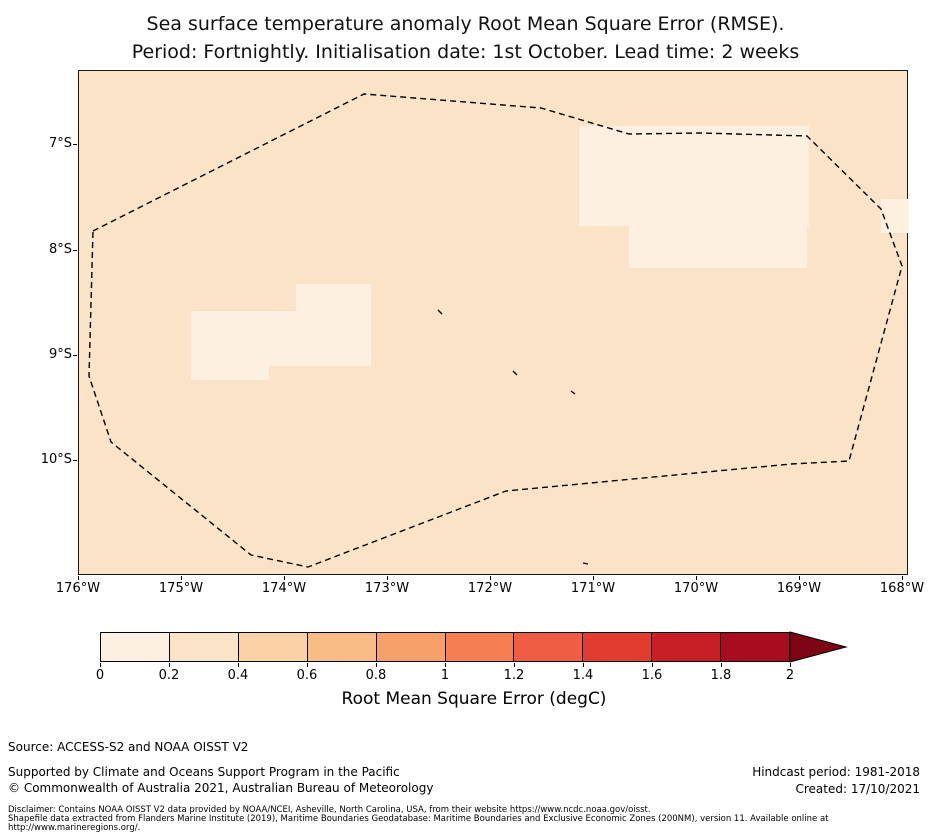  What do you see at coordinates (387, 588) in the screenshot?
I see `x-tick-label: 173°W` at bounding box center [387, 588].